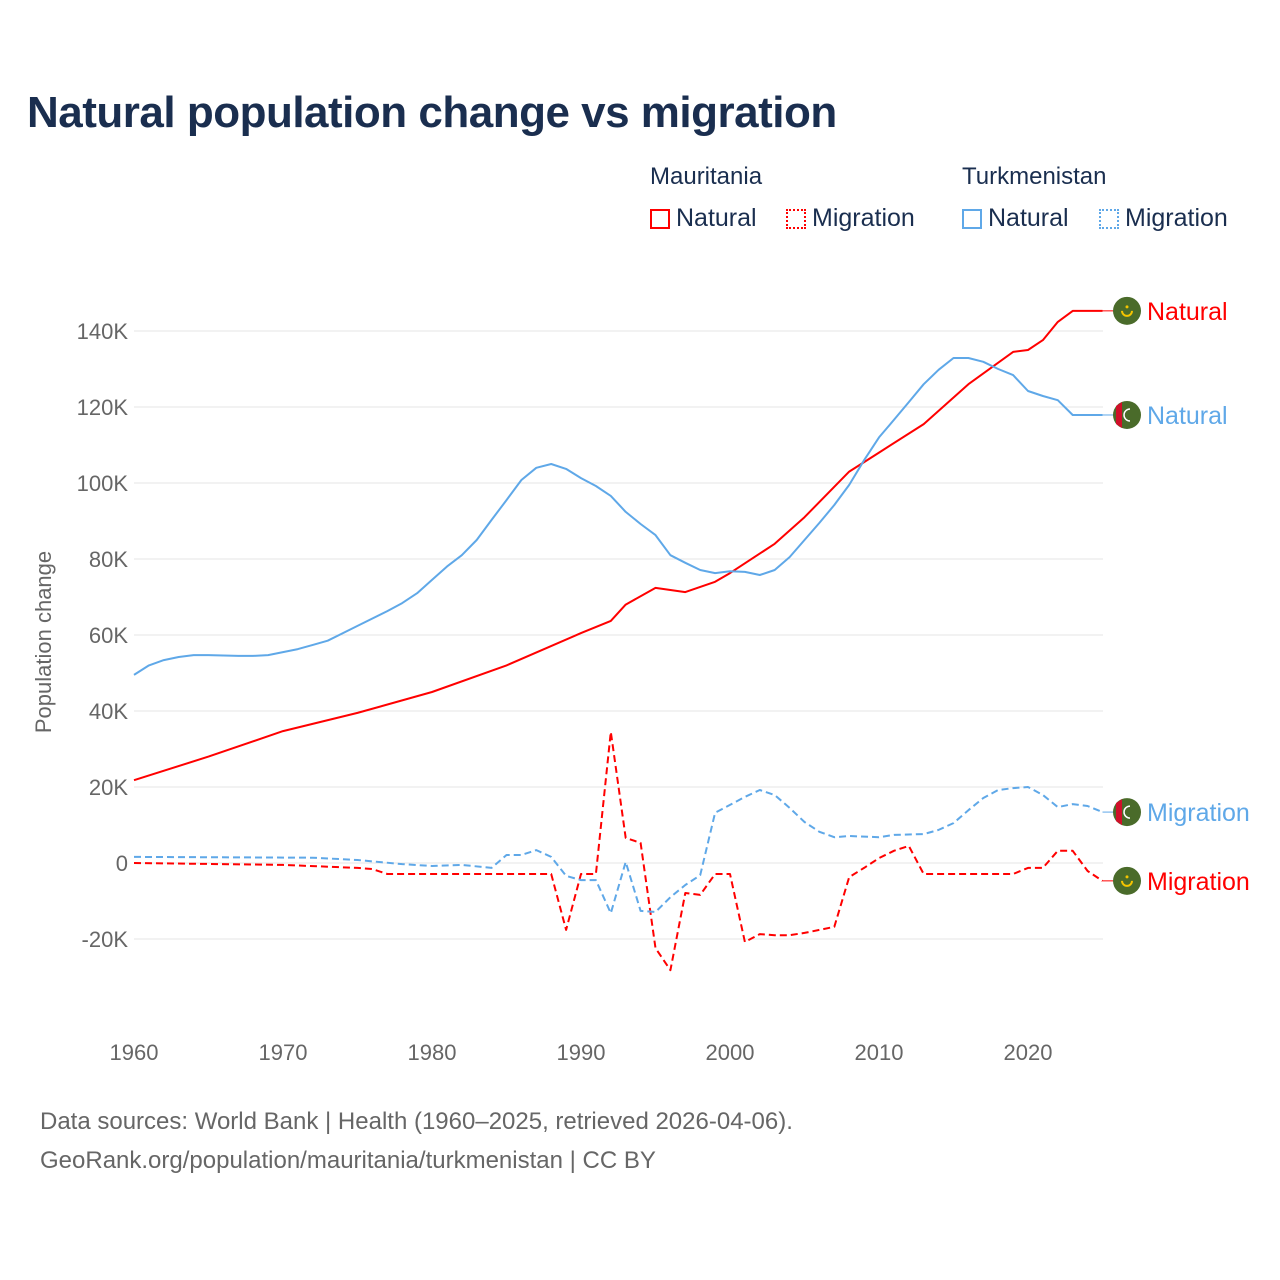 This screenshot has width=1280, height=1280. I want to click on legend-turkmenistan-migration: Migration, so click(1163, 218).